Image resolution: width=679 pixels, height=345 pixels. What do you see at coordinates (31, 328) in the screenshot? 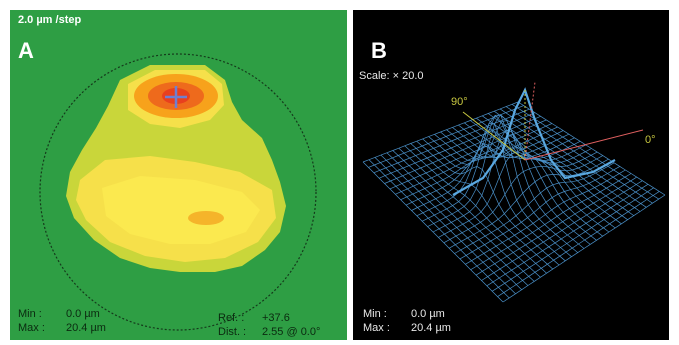
I see `max-label: Max :` at bounding box center [31, 328].